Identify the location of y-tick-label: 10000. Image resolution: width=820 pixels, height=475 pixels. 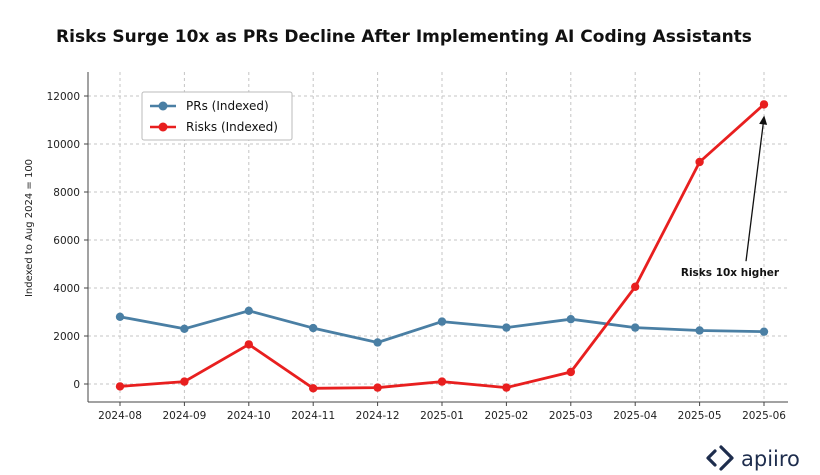
(63, 145).